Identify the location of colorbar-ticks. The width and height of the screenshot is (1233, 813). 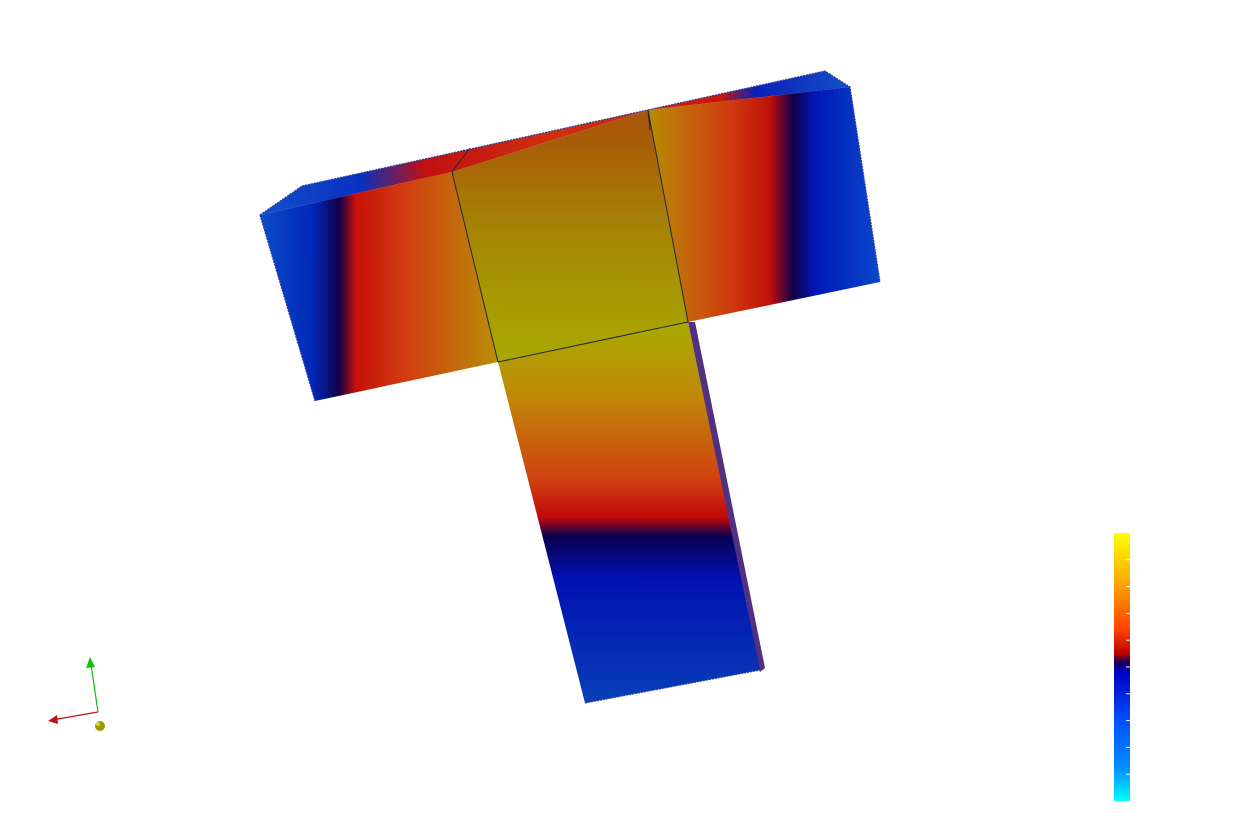
(1128, 667).